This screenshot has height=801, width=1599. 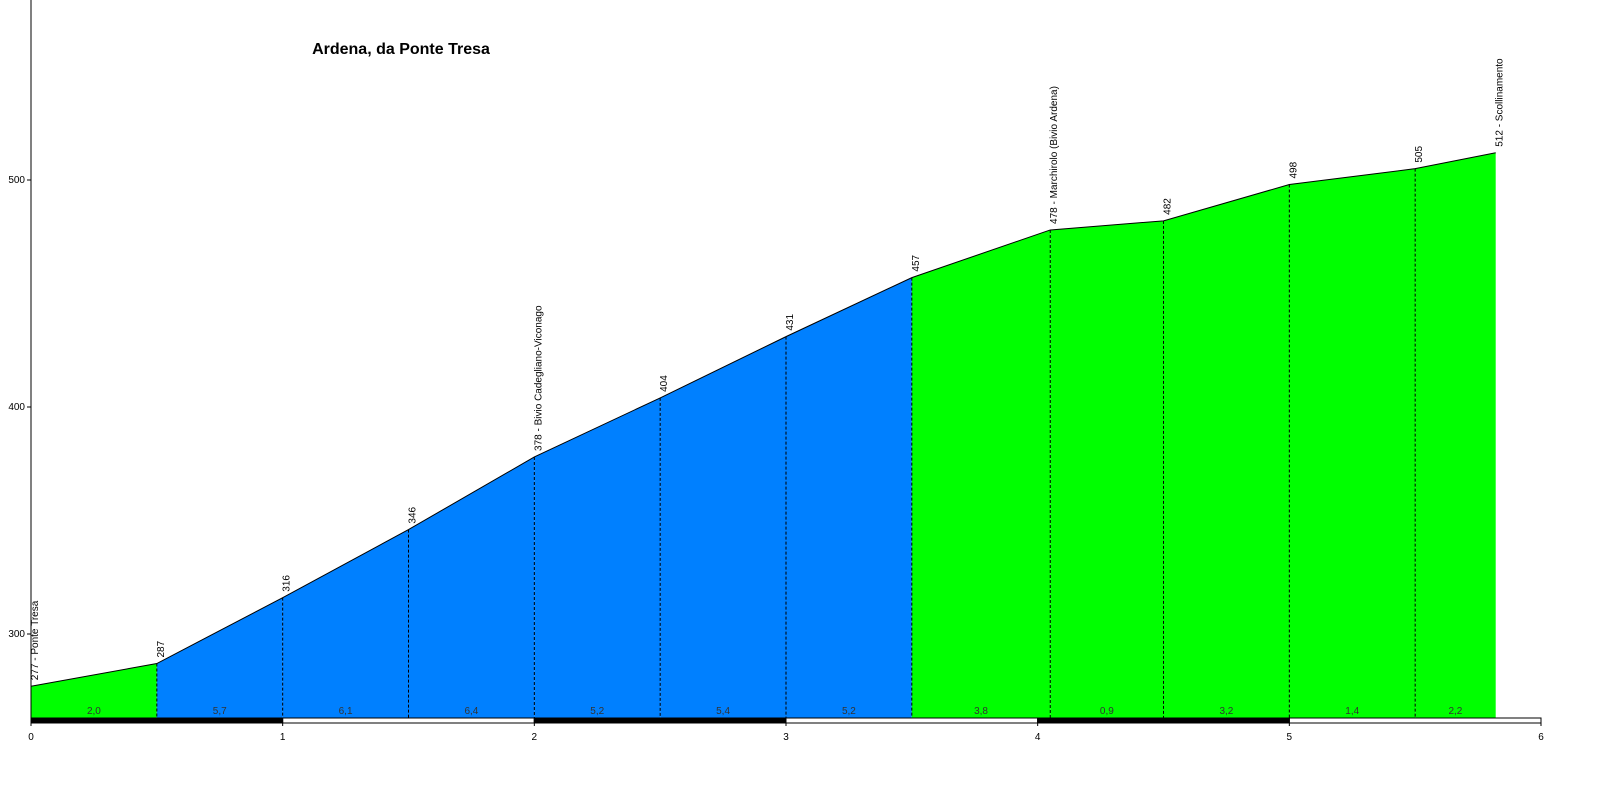 I want to click on x-tick-label: 5, so click(x=1290, y=737).